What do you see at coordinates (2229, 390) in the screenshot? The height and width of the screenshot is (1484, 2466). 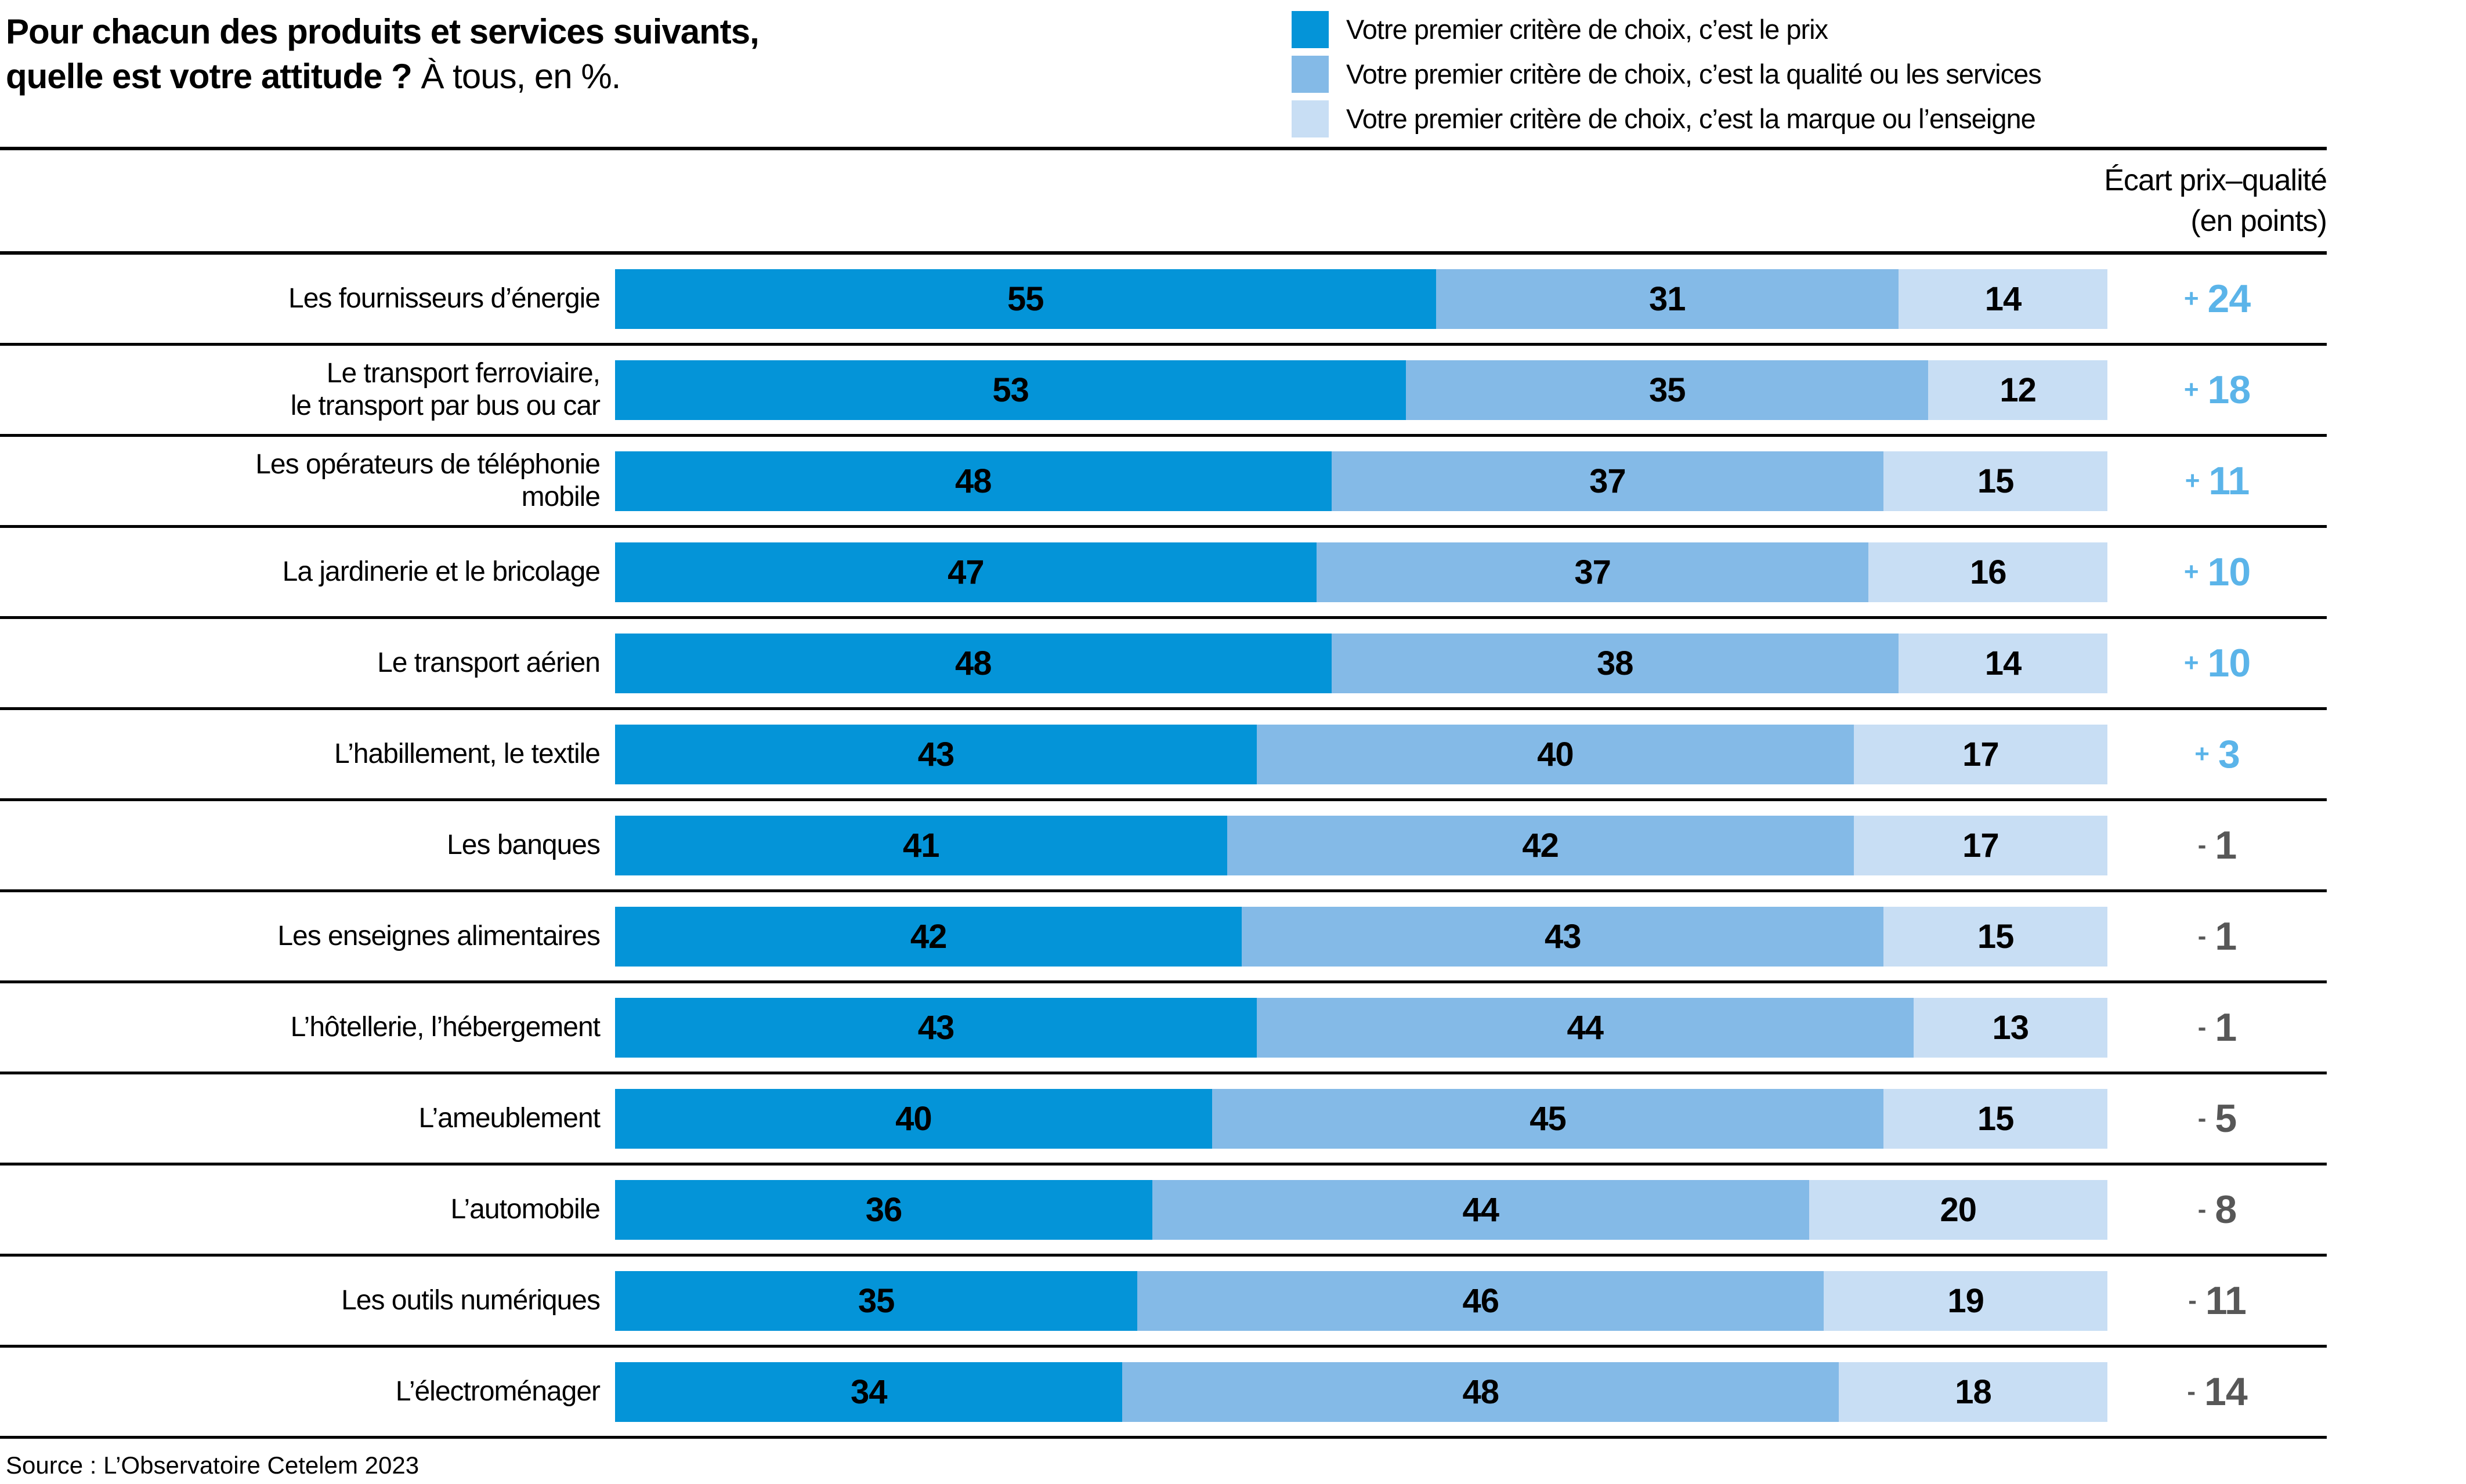 I see `ecart-number: 18` at bounding box center [2229, 390].